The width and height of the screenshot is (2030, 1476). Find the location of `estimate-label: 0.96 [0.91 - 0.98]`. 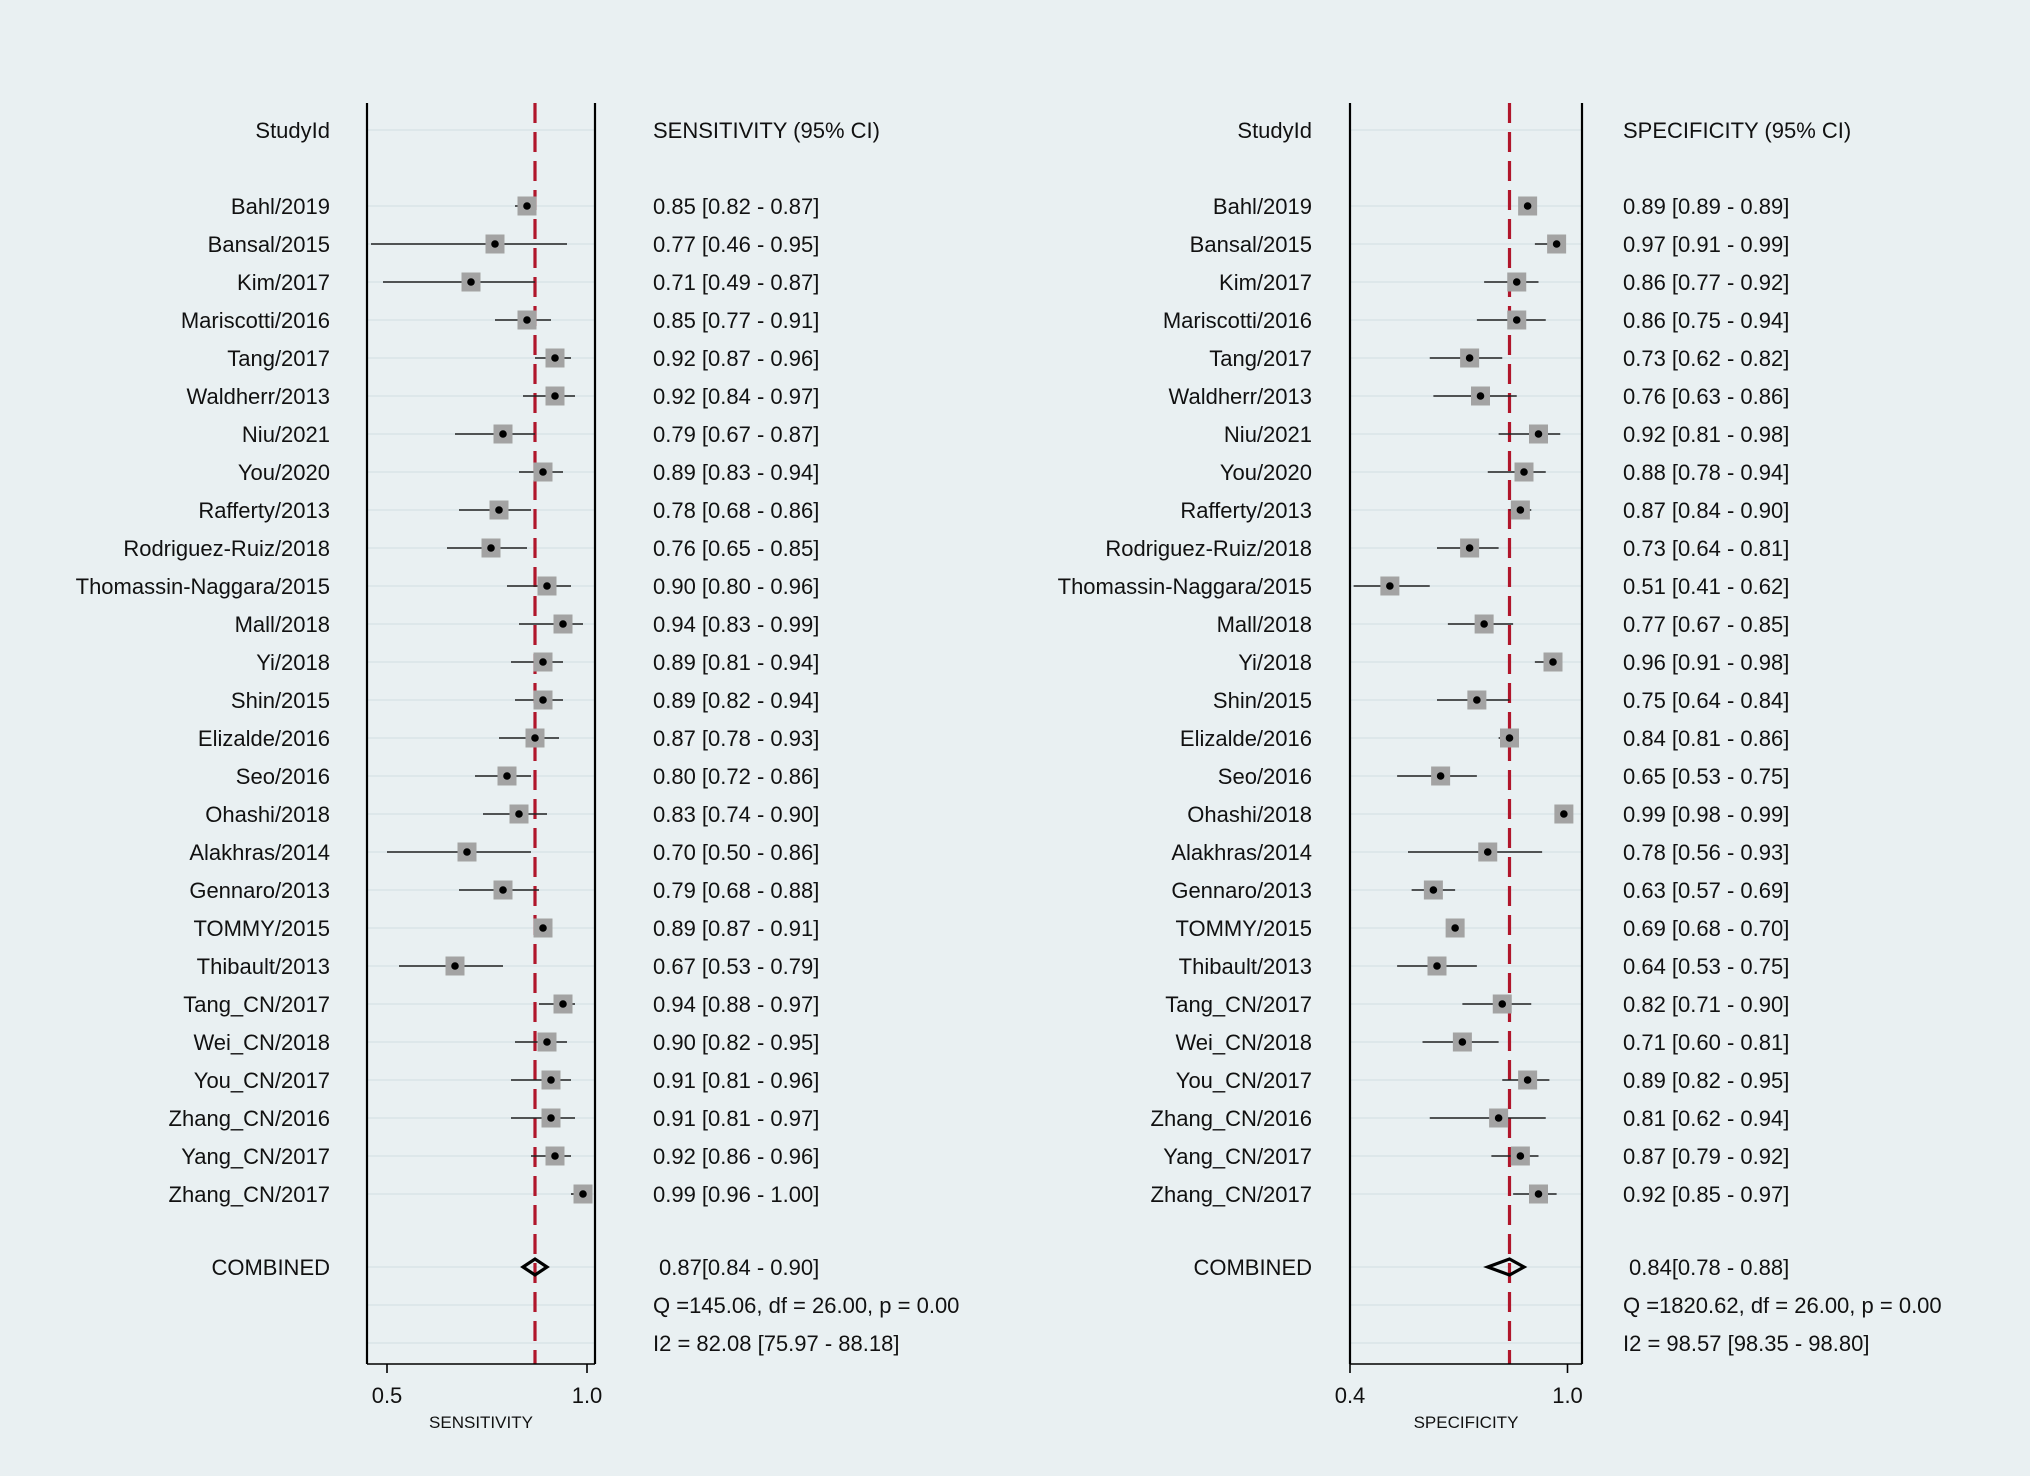

estimate-label: 0.96 [0.91 - 0.98] is located at coordinates (1706, 662).